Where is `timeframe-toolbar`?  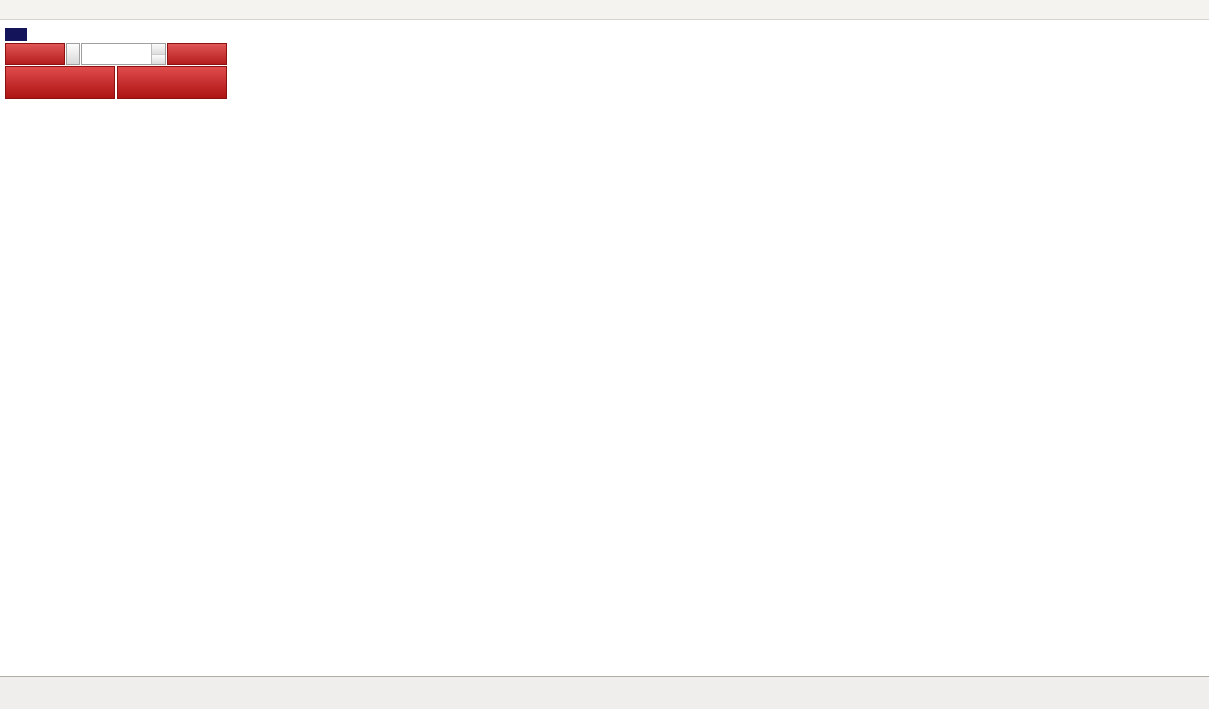
timeframe-toolbar is located at coordinates (604, 10).